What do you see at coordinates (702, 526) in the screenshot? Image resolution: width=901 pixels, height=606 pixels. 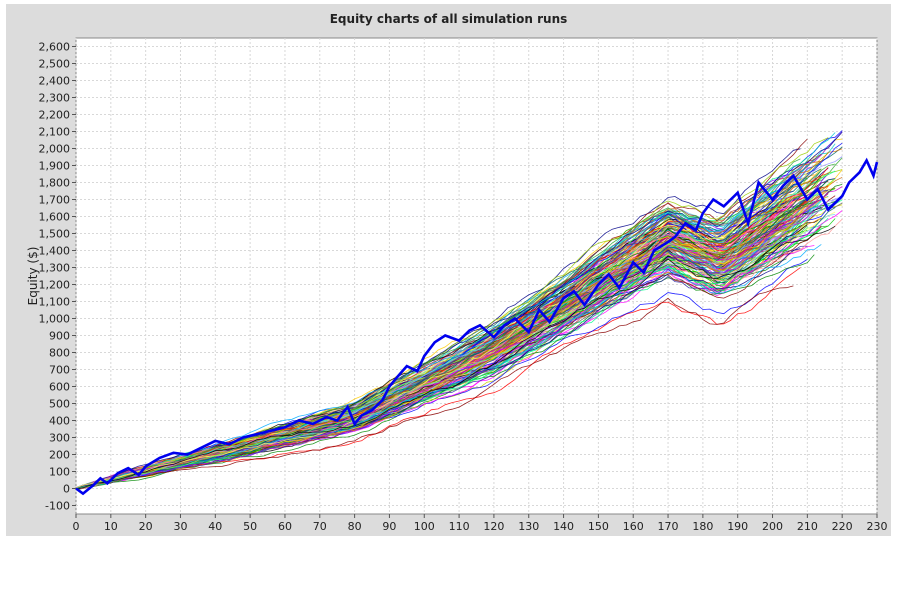 I see `x-tick-label: 180` at bounding box center [702, 526].